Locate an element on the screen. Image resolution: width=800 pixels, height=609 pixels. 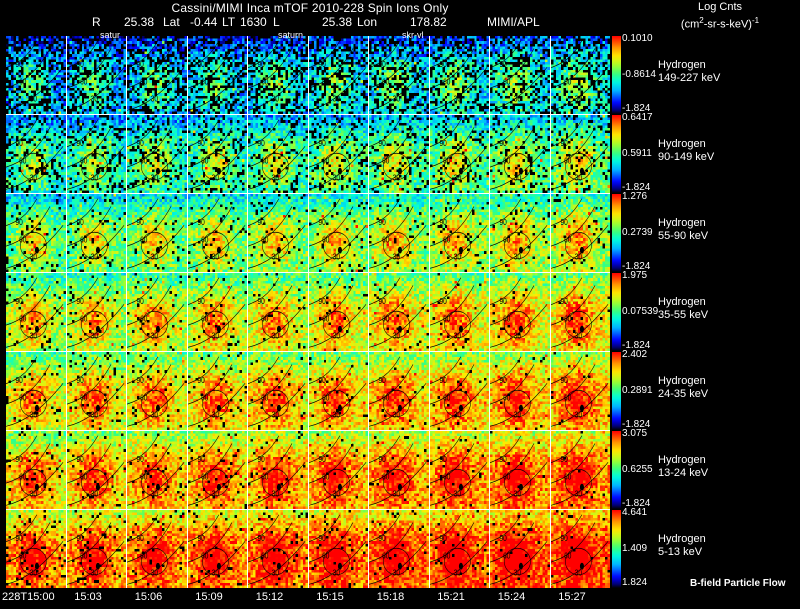
time-tick-3: 15:06 is located at coordinates (148, 597).